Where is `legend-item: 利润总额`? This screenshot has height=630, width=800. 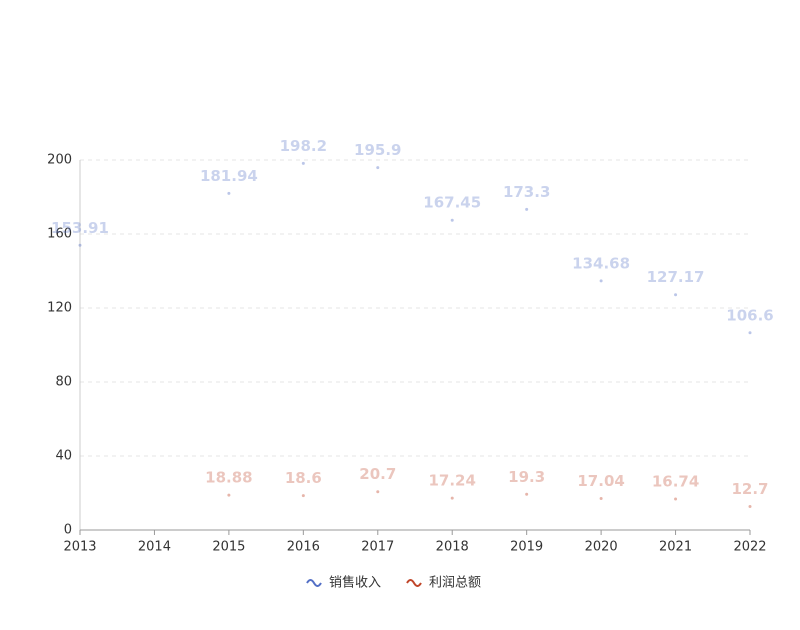 legend-item: 利润总额 is located at coordinates (443, 583).